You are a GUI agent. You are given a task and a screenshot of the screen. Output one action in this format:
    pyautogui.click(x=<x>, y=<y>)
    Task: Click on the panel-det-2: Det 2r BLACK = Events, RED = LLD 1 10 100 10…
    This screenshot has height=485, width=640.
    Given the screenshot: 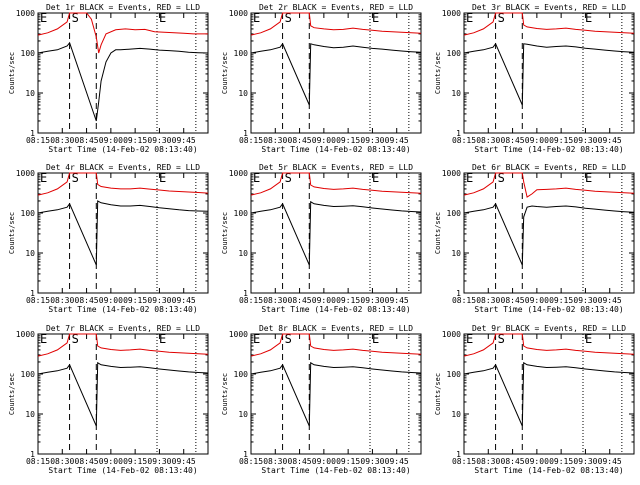 What is the action you would take?
    pyautogui.click(x=321, y=78)
    